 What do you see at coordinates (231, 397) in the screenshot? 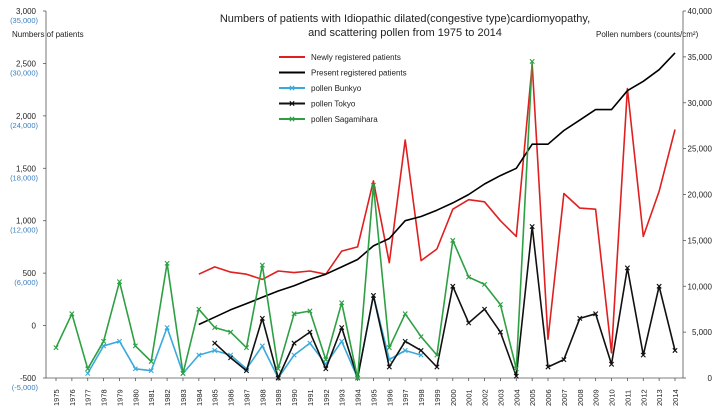
I see `x-tick-label: 1986` at bounding box center [231, 397].